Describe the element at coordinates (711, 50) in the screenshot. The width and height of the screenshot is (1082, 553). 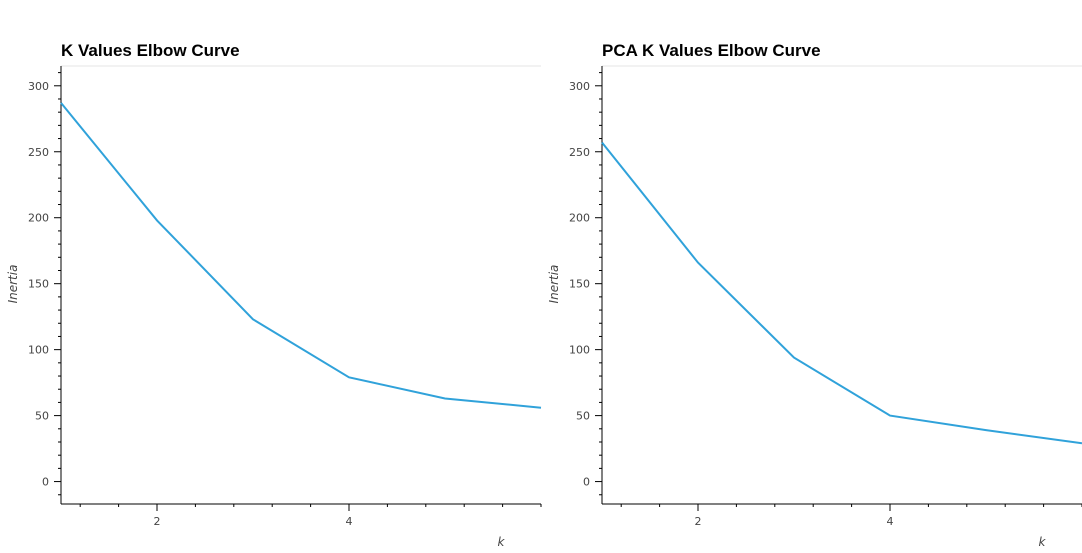
I see `chart-title: PCA K Values Elbow Curve` at that location.